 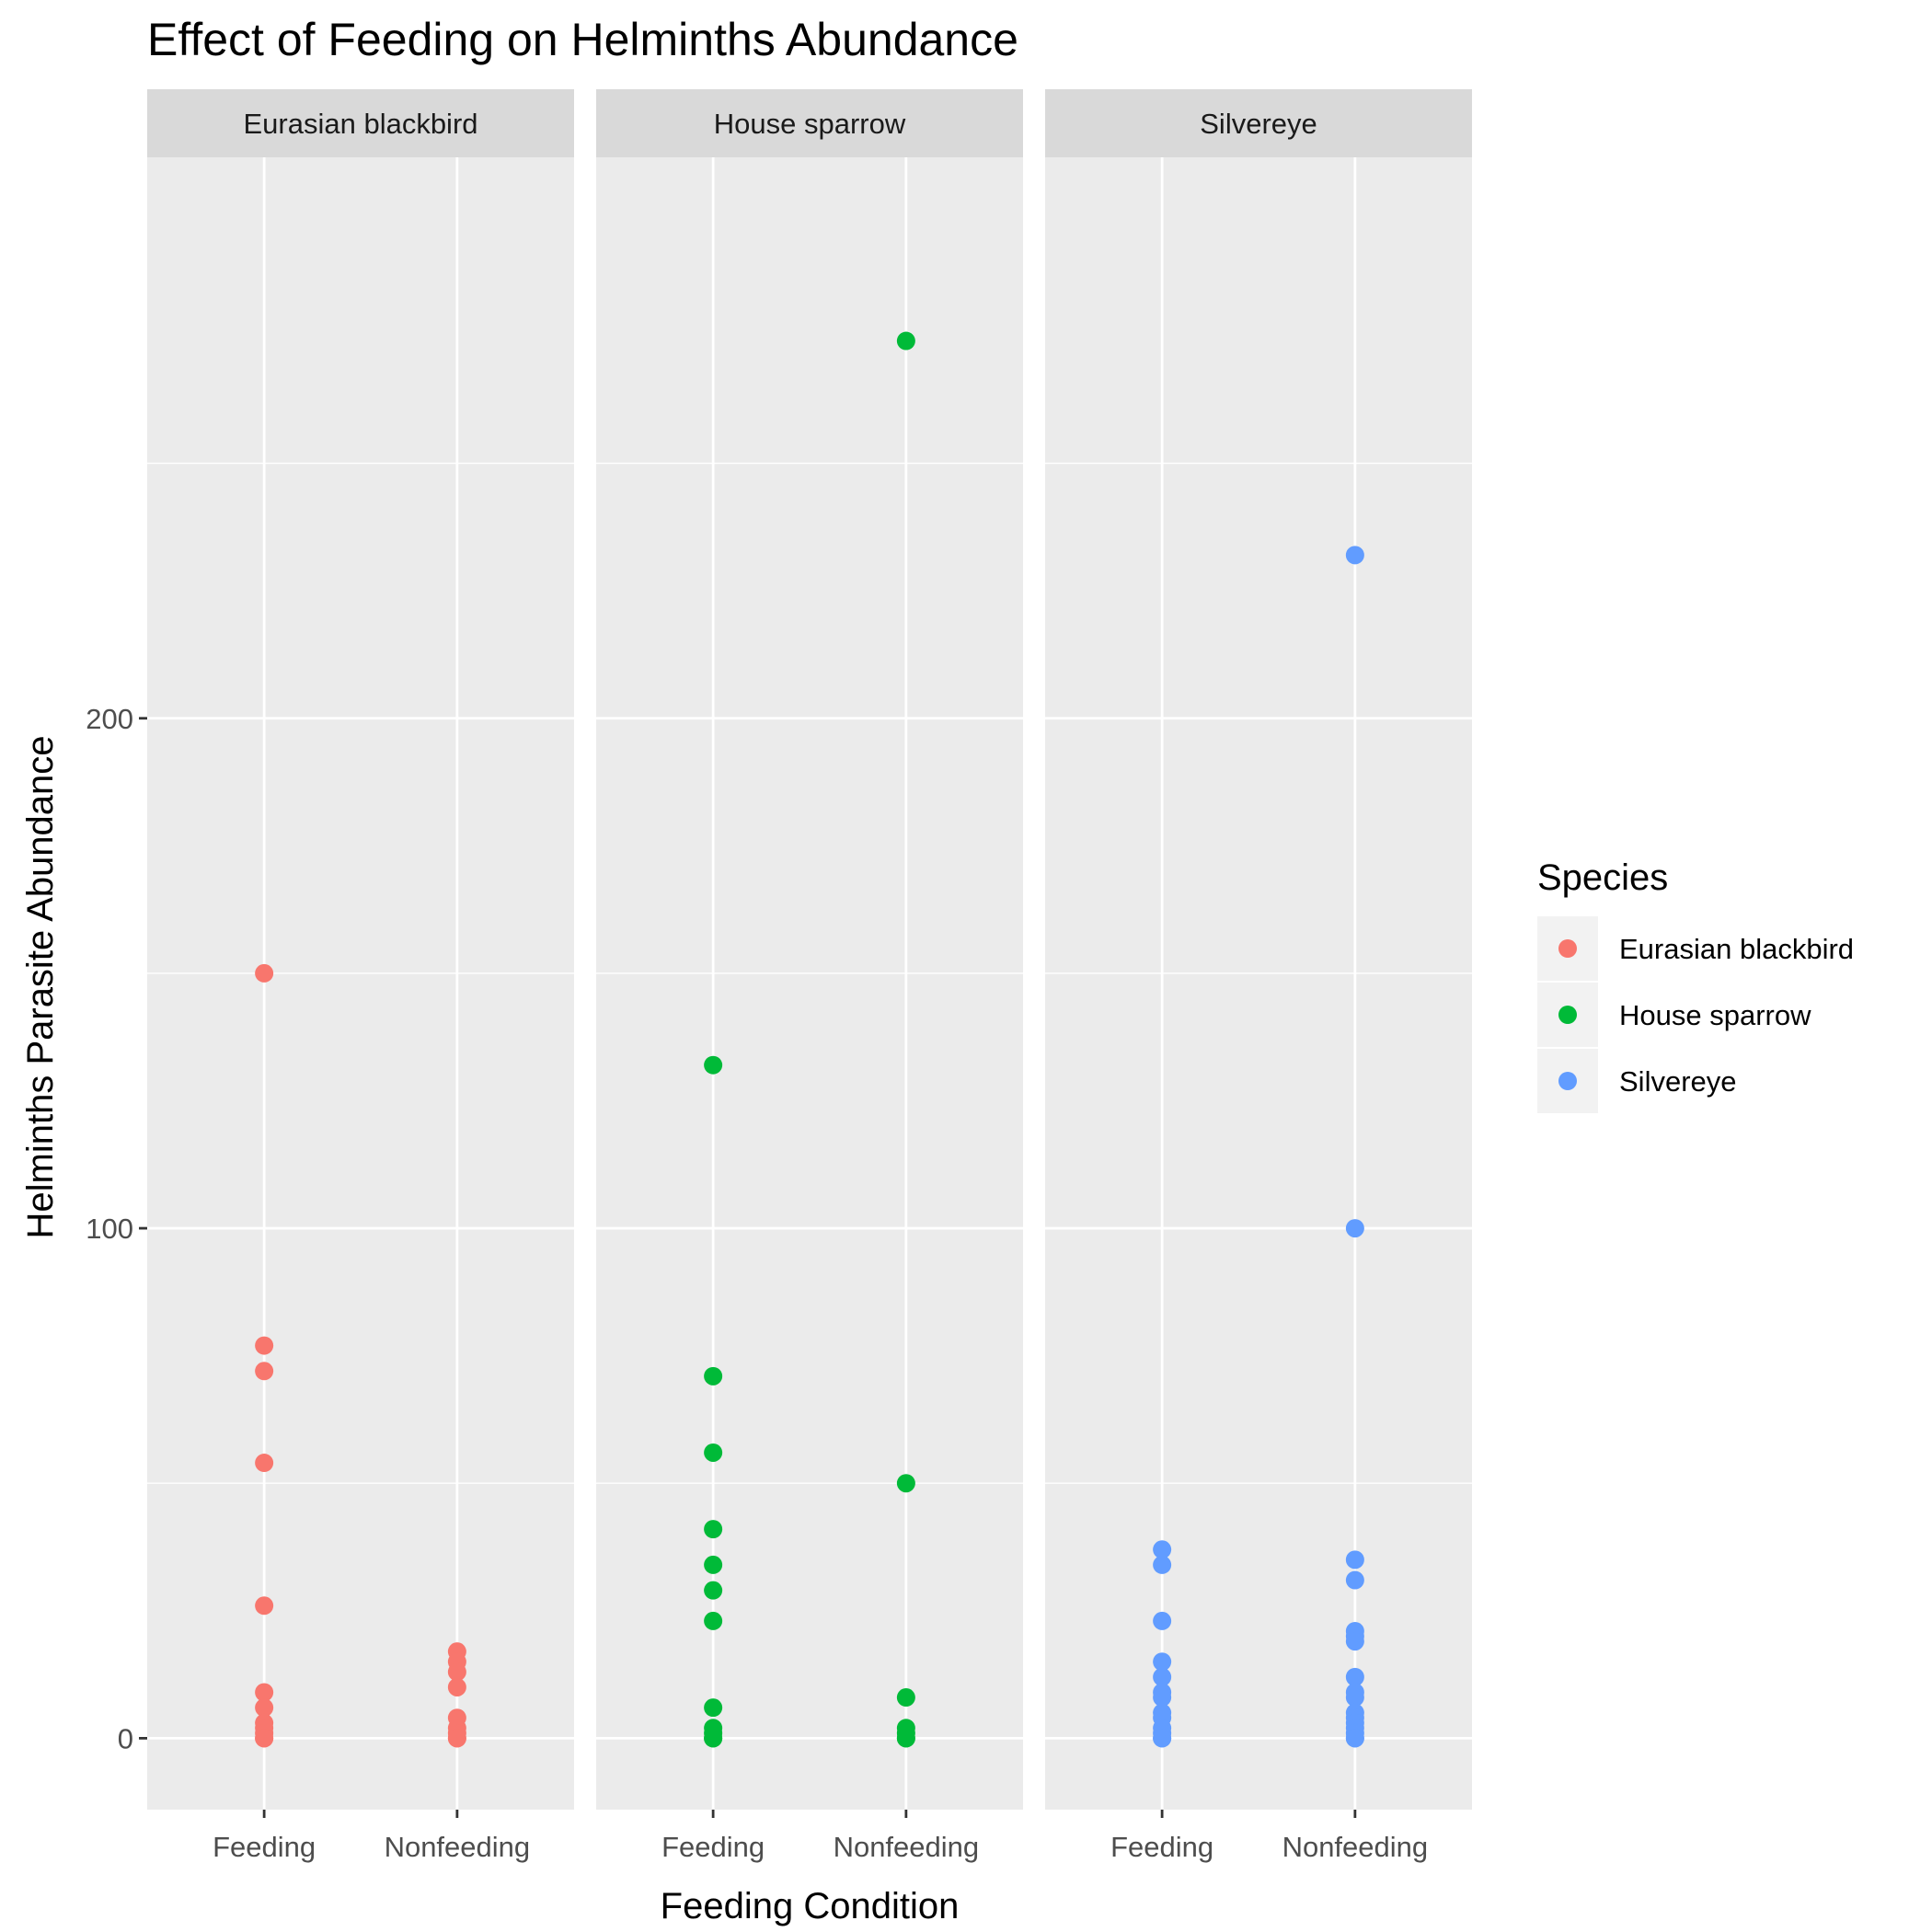 What do you see at coordinates (1678, 1081) in the screenshot?
I see `legend-label: Silvereye` at bounding box center [1678, 1081].